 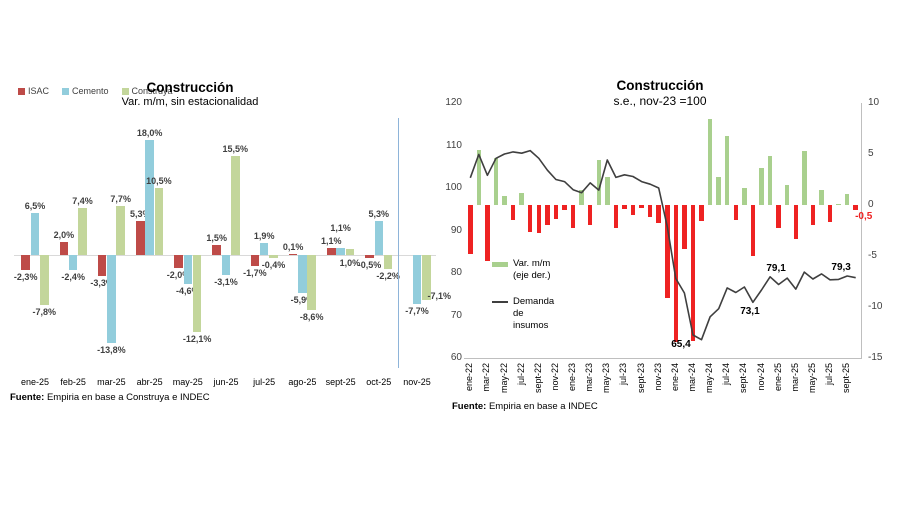 What do you see at coordinates (500, 301) in the screenshot?
I see `demanda-line-swatch-icon` at bounding box center [500, 301].